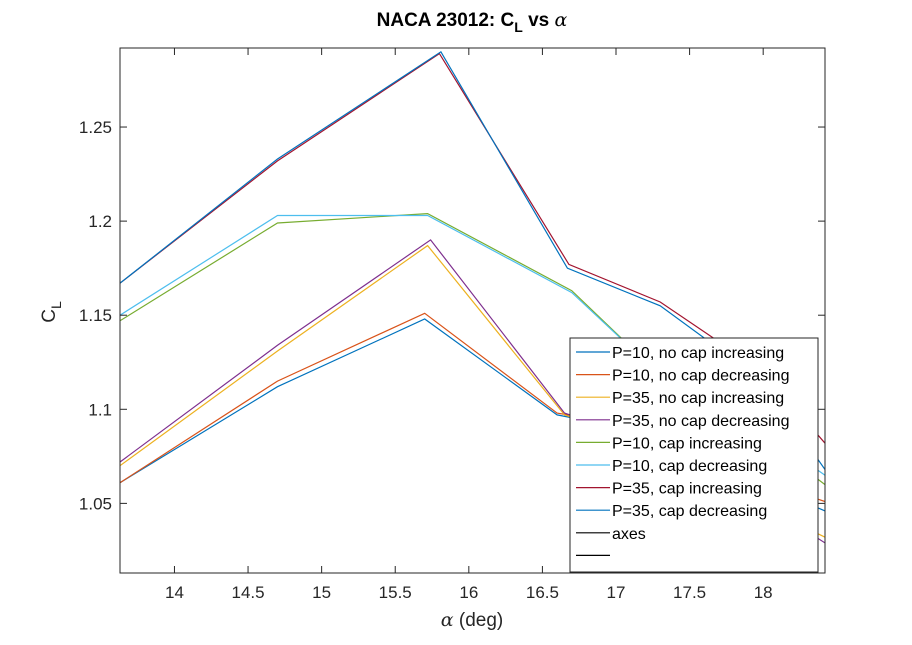 The width and height of the screenshot is (912, 645). What do you see at coordinates (395, 592) in the screenshot?
I see `x-tick-label: 15.5` at bounding box center [395, 592].